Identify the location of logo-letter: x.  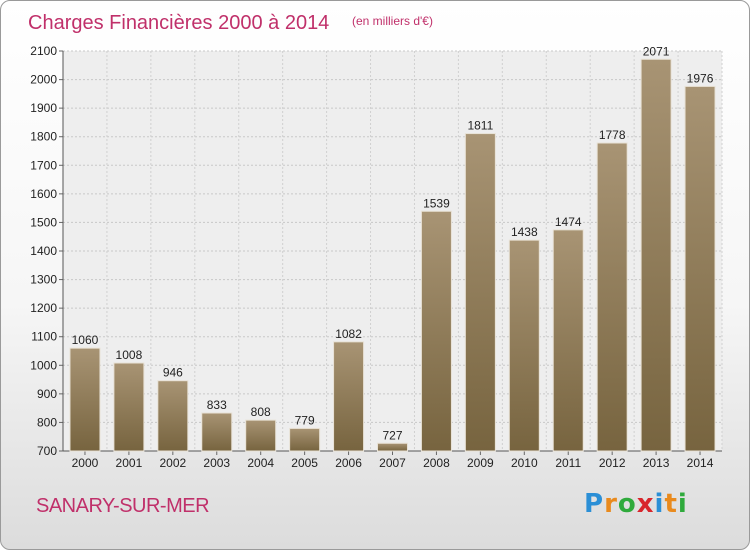
(645, 504).